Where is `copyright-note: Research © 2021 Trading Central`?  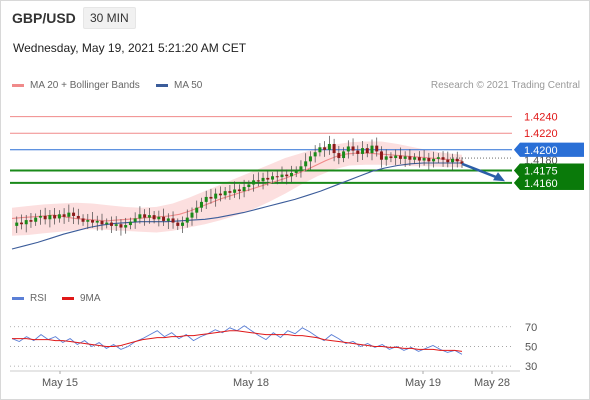 copyright-note: Research © 2021 Trading Central is located at coordinates (505, 85).